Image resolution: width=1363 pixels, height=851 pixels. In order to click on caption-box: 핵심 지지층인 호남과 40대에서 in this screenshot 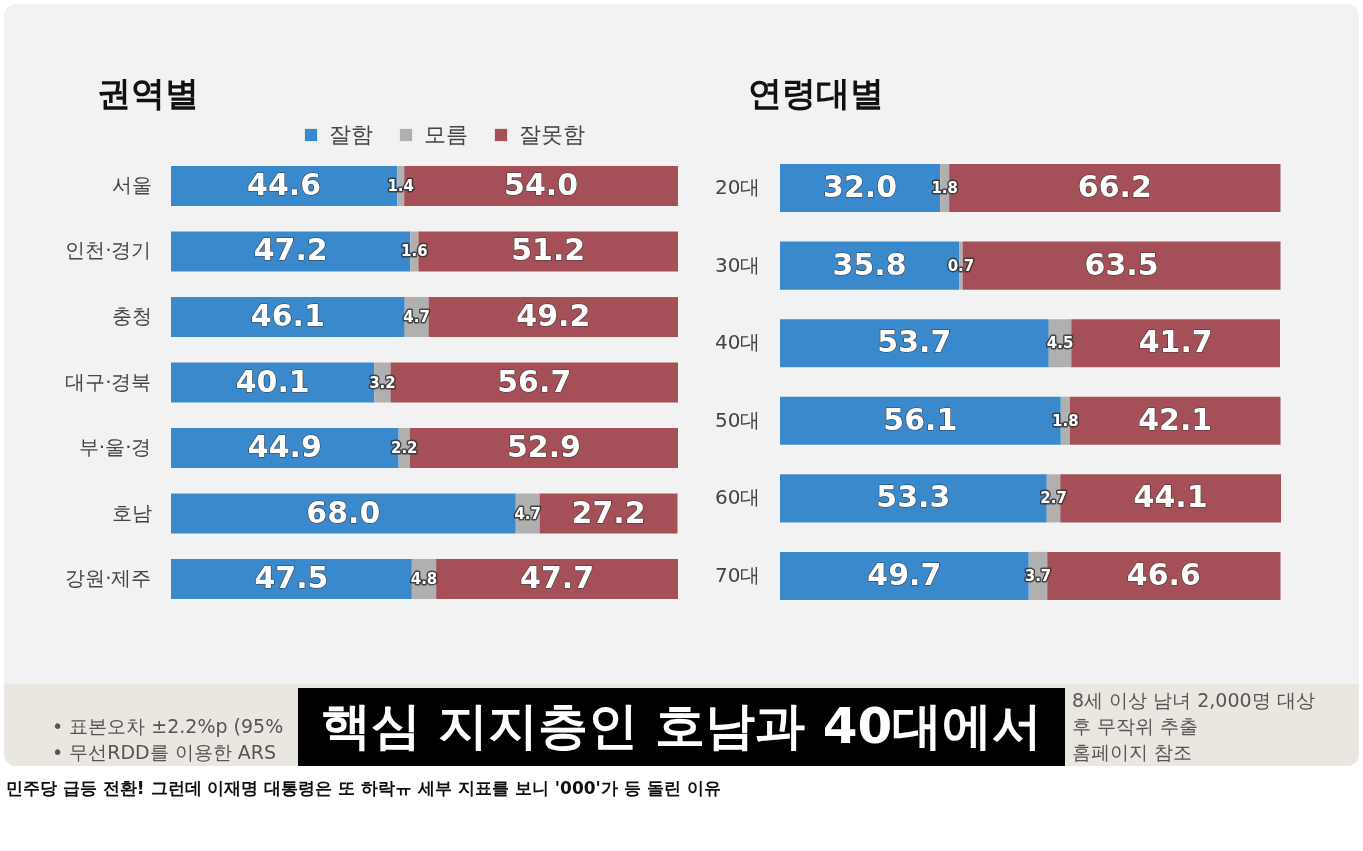, I will do `click(681, 727)`.